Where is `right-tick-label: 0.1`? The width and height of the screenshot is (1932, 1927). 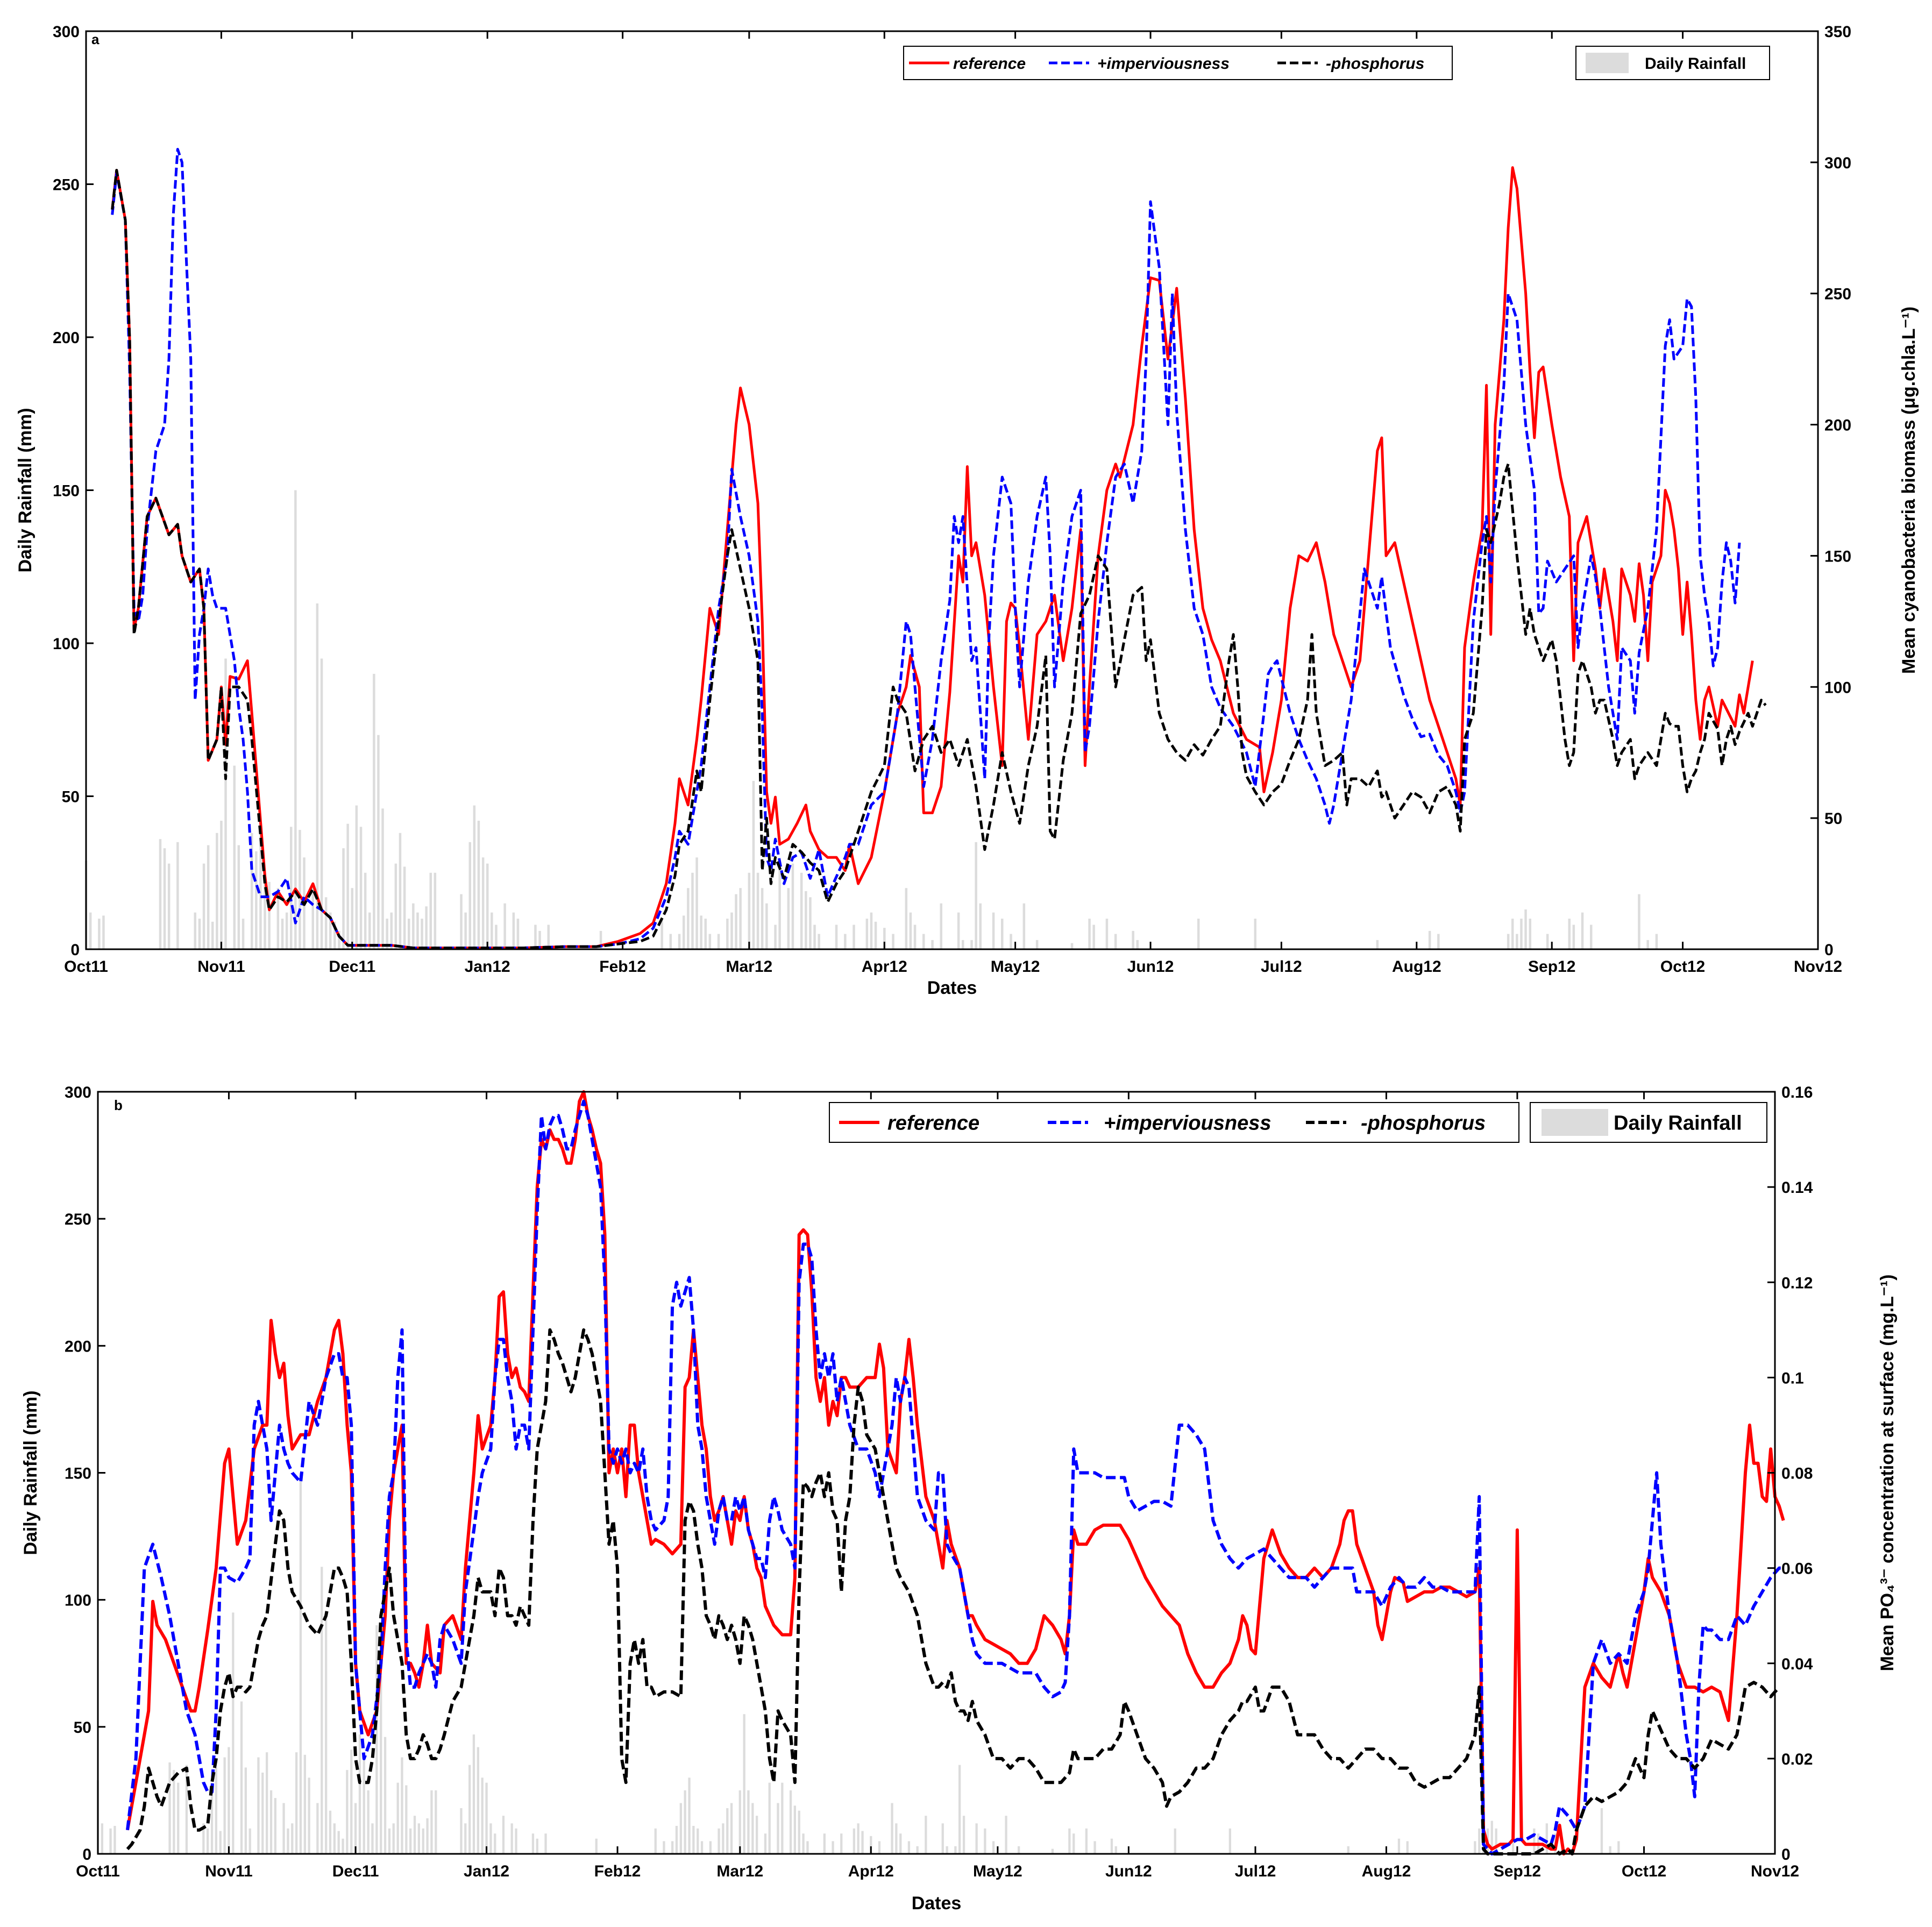
right-tick-label: 0.1 is located at coordinates (1792, 1378).